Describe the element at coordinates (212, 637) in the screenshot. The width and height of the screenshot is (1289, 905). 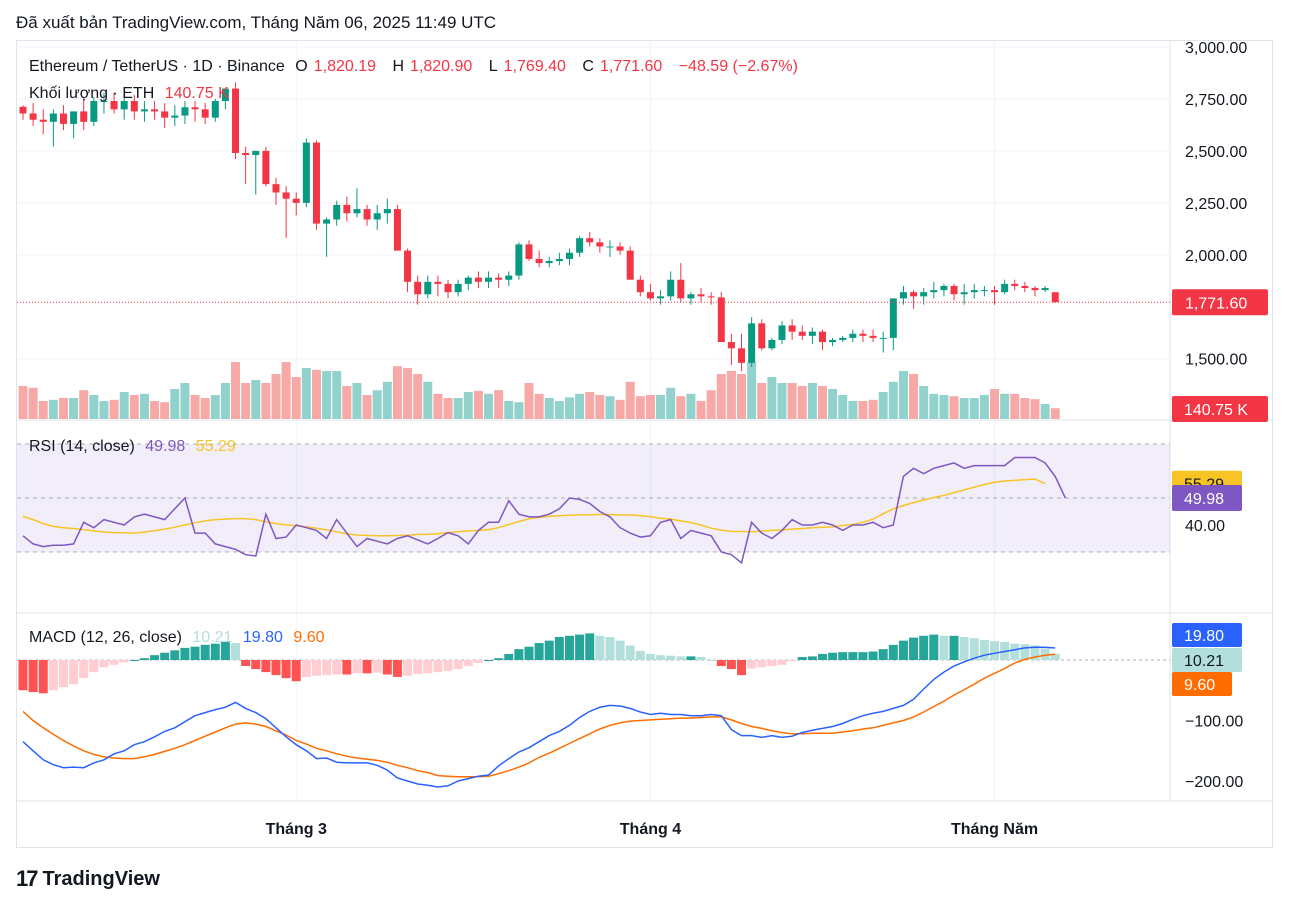
I see `macd-hist-value: 10.21` at that location.